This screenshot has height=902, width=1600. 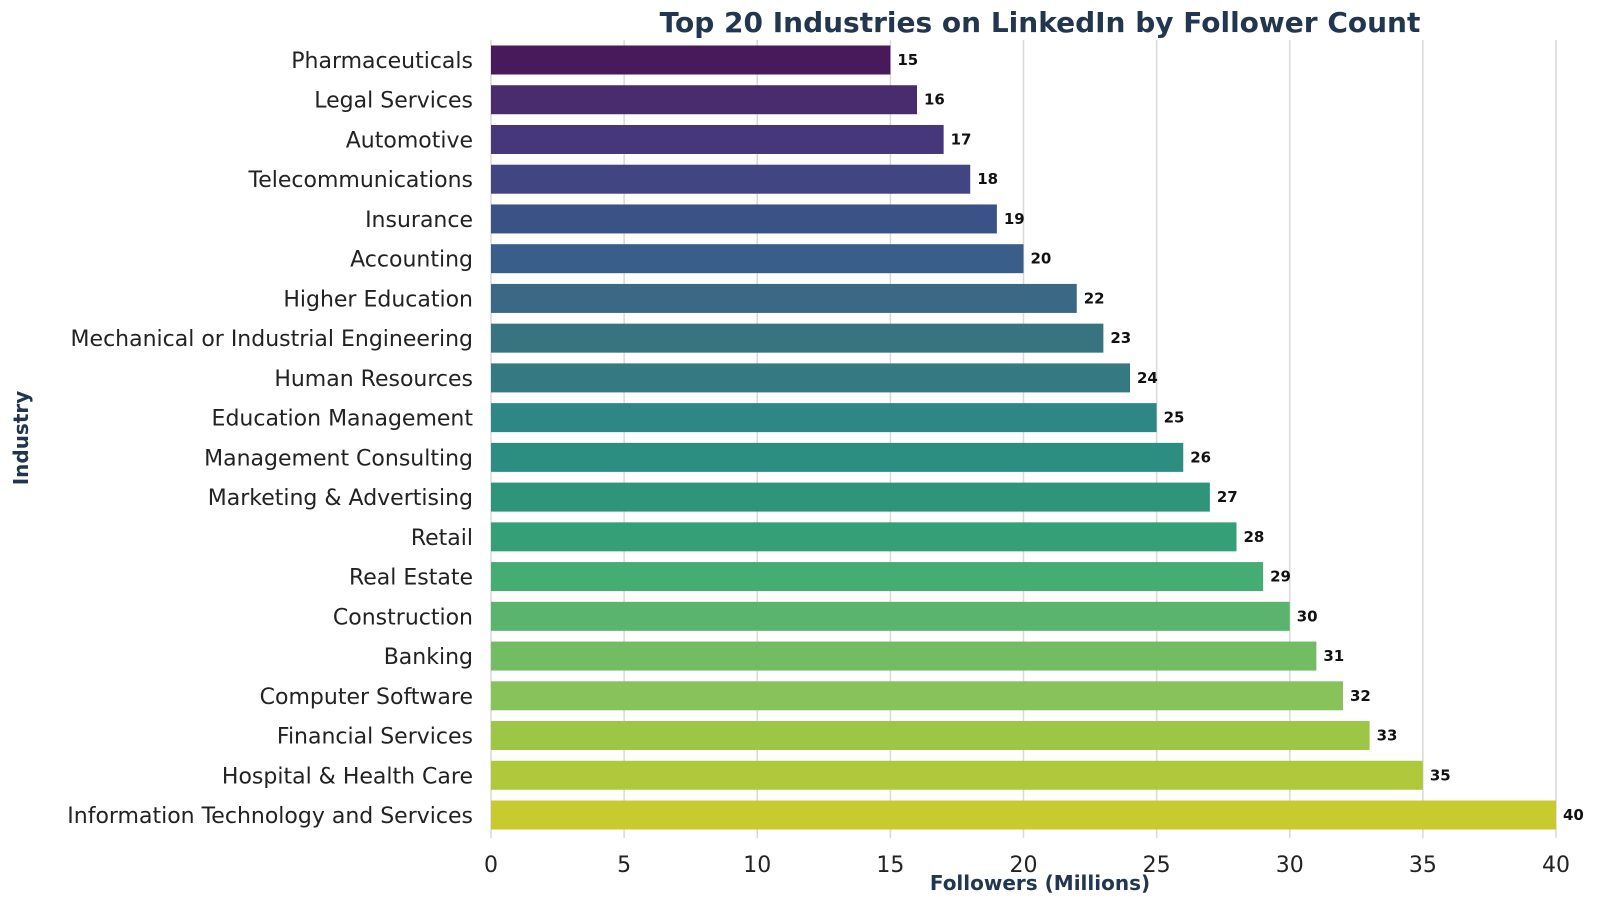 What do you see at coordinates (987, 179) in the screenshot?
I see `data-label: 18` at bounding box center [987, 179].